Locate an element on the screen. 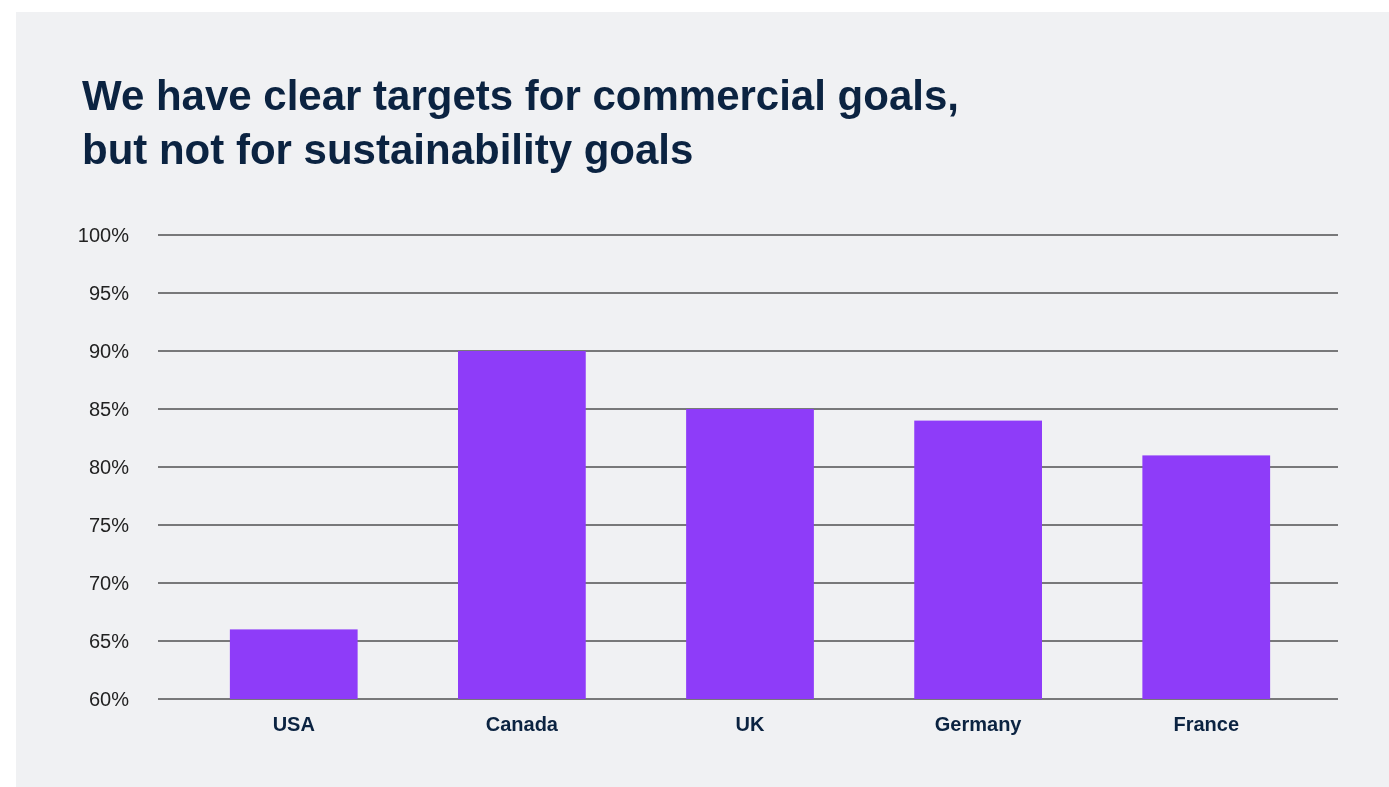 This screenshot has height=787, width=1389. y-tick-label: 80% is located at coordinates (109, 467).